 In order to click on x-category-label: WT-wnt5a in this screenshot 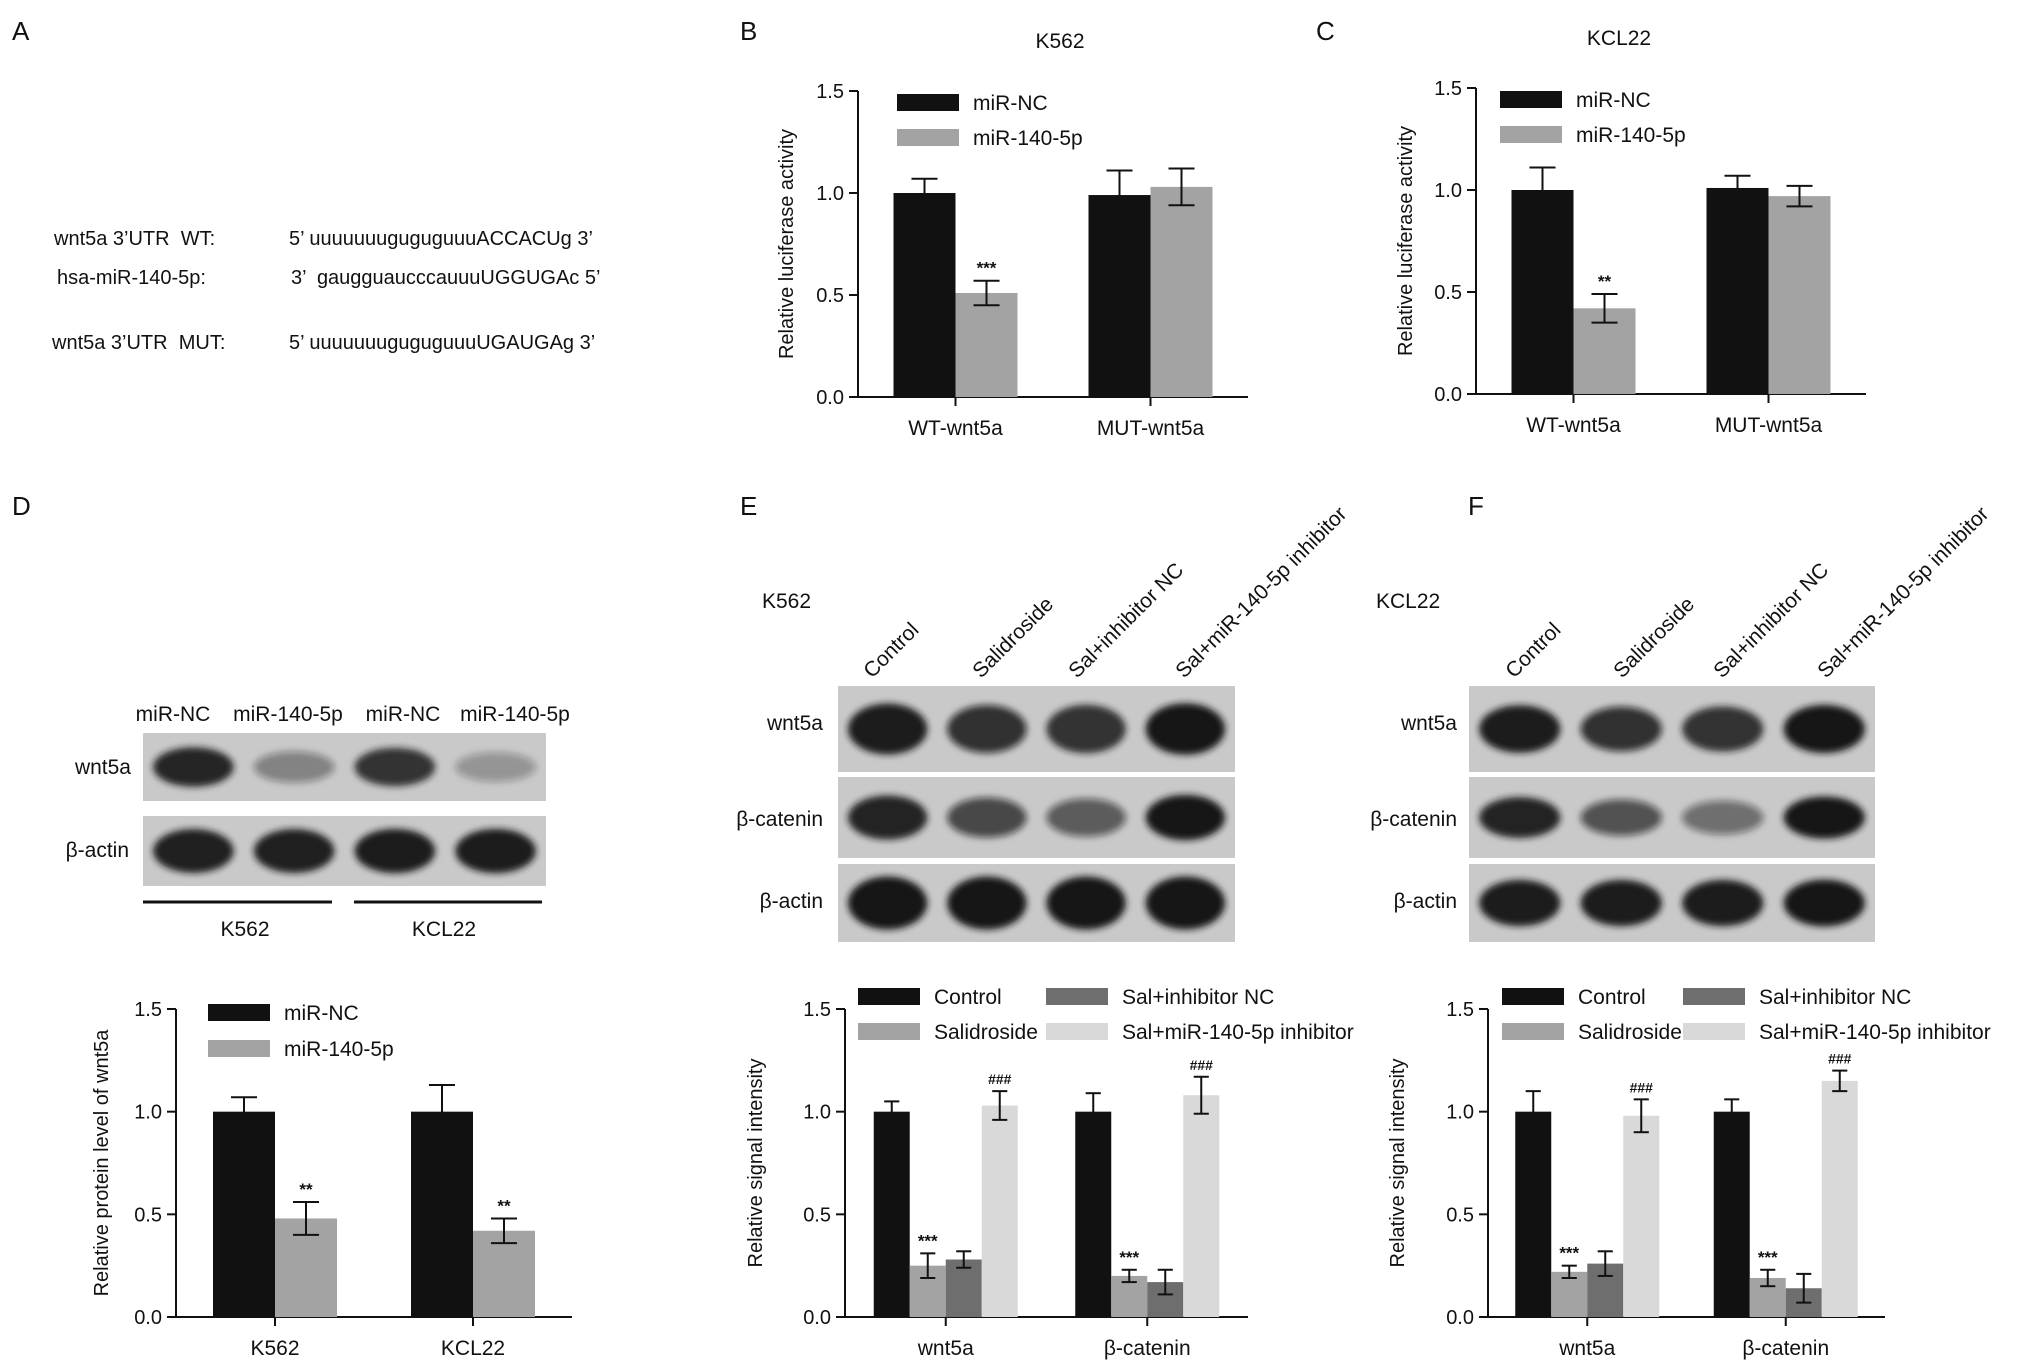, I will do `click(1573, 425)`.